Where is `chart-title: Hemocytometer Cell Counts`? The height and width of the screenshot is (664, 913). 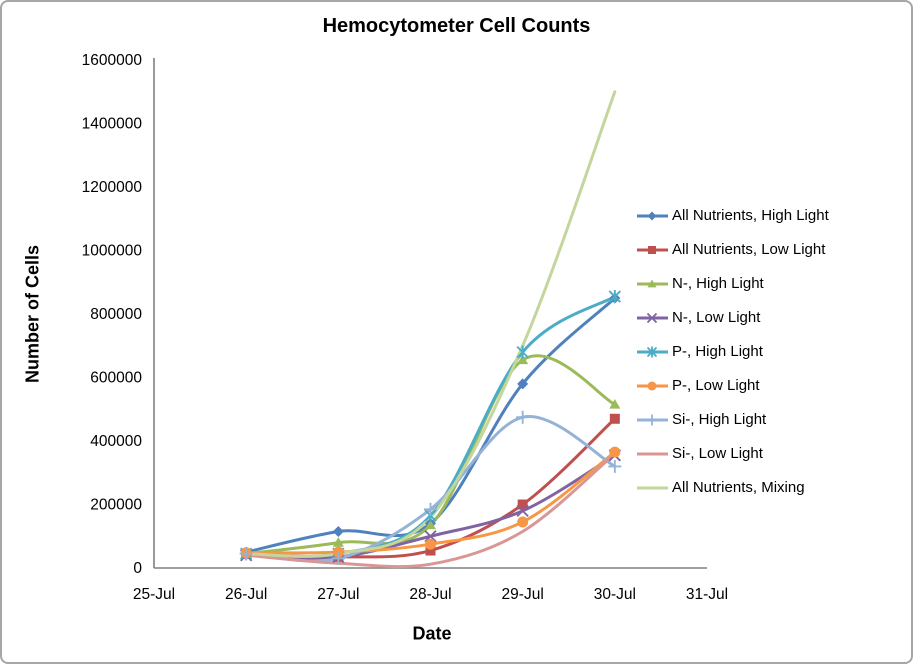 chart-title: Hemocytometer Cell Counts is located at coordinates (456, 26).